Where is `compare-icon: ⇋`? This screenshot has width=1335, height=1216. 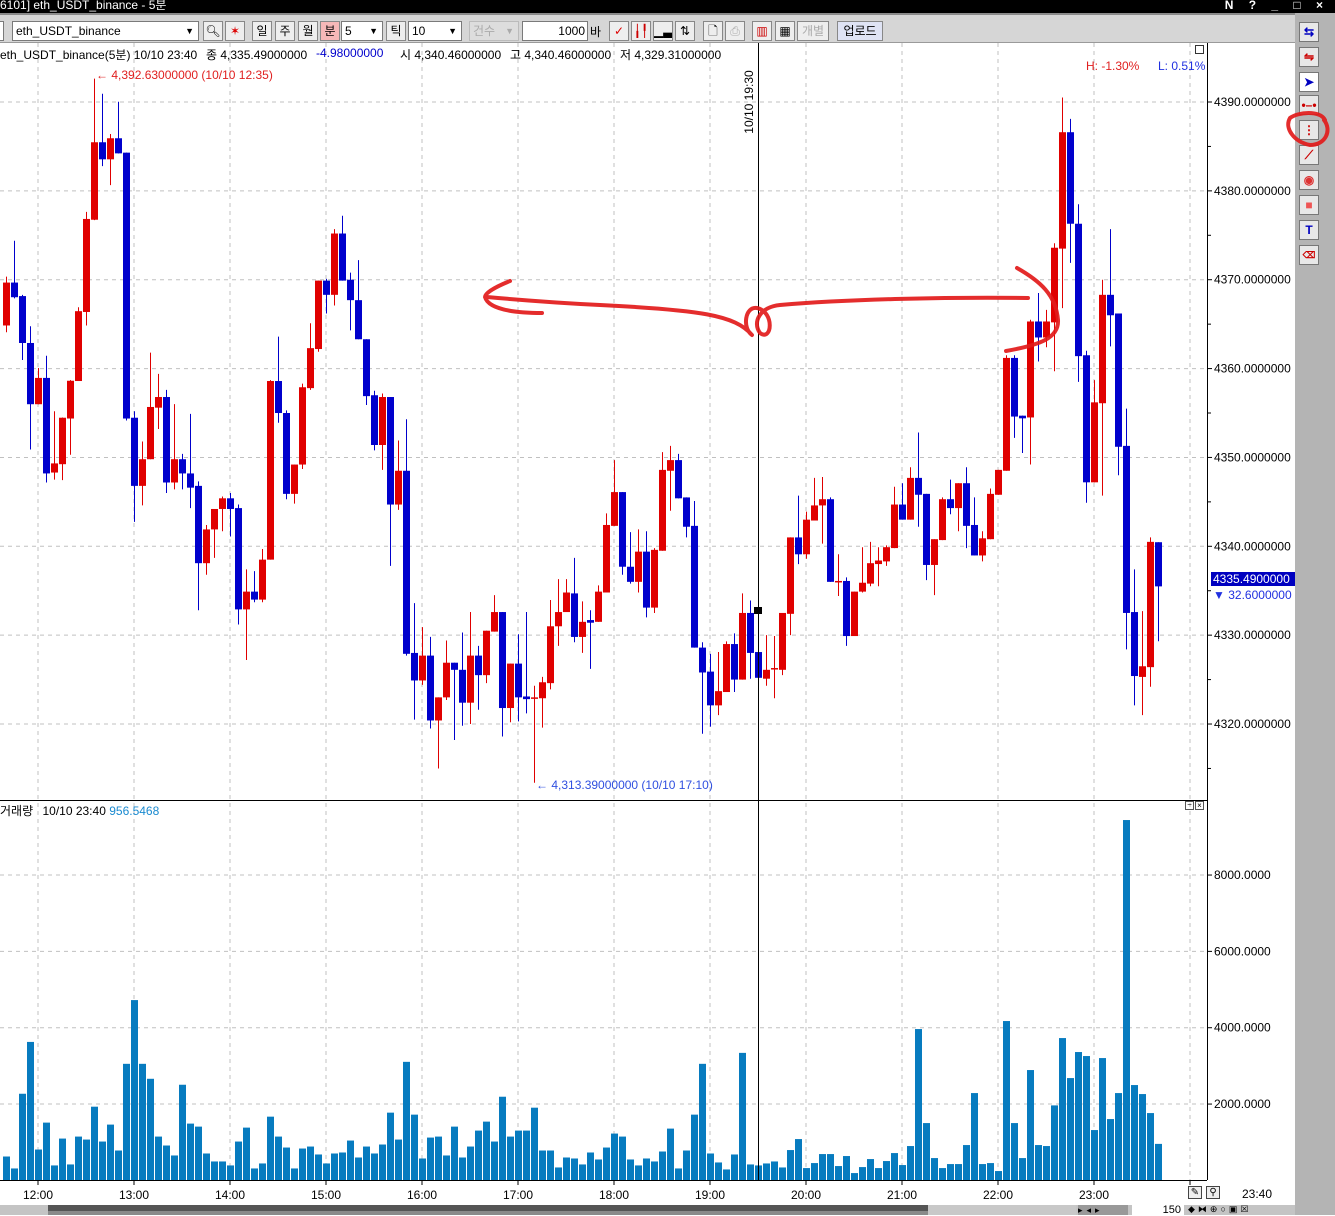
compare-icon: ⇋ is located at coordinates (1309, 57).